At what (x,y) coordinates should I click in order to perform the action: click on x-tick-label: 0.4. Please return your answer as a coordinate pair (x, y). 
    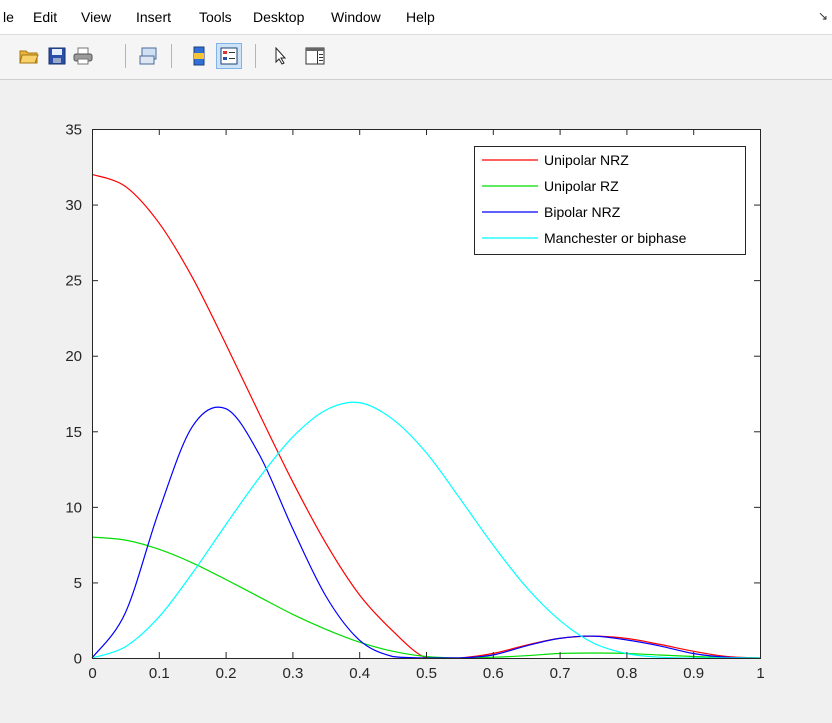
    Looking at the image, I should click on (359, 673).